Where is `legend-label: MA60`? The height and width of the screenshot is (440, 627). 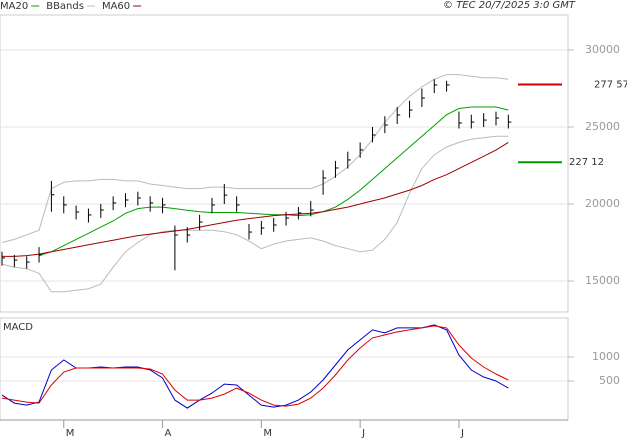
legend-label: MA60 is located at coordinates (116, 6).